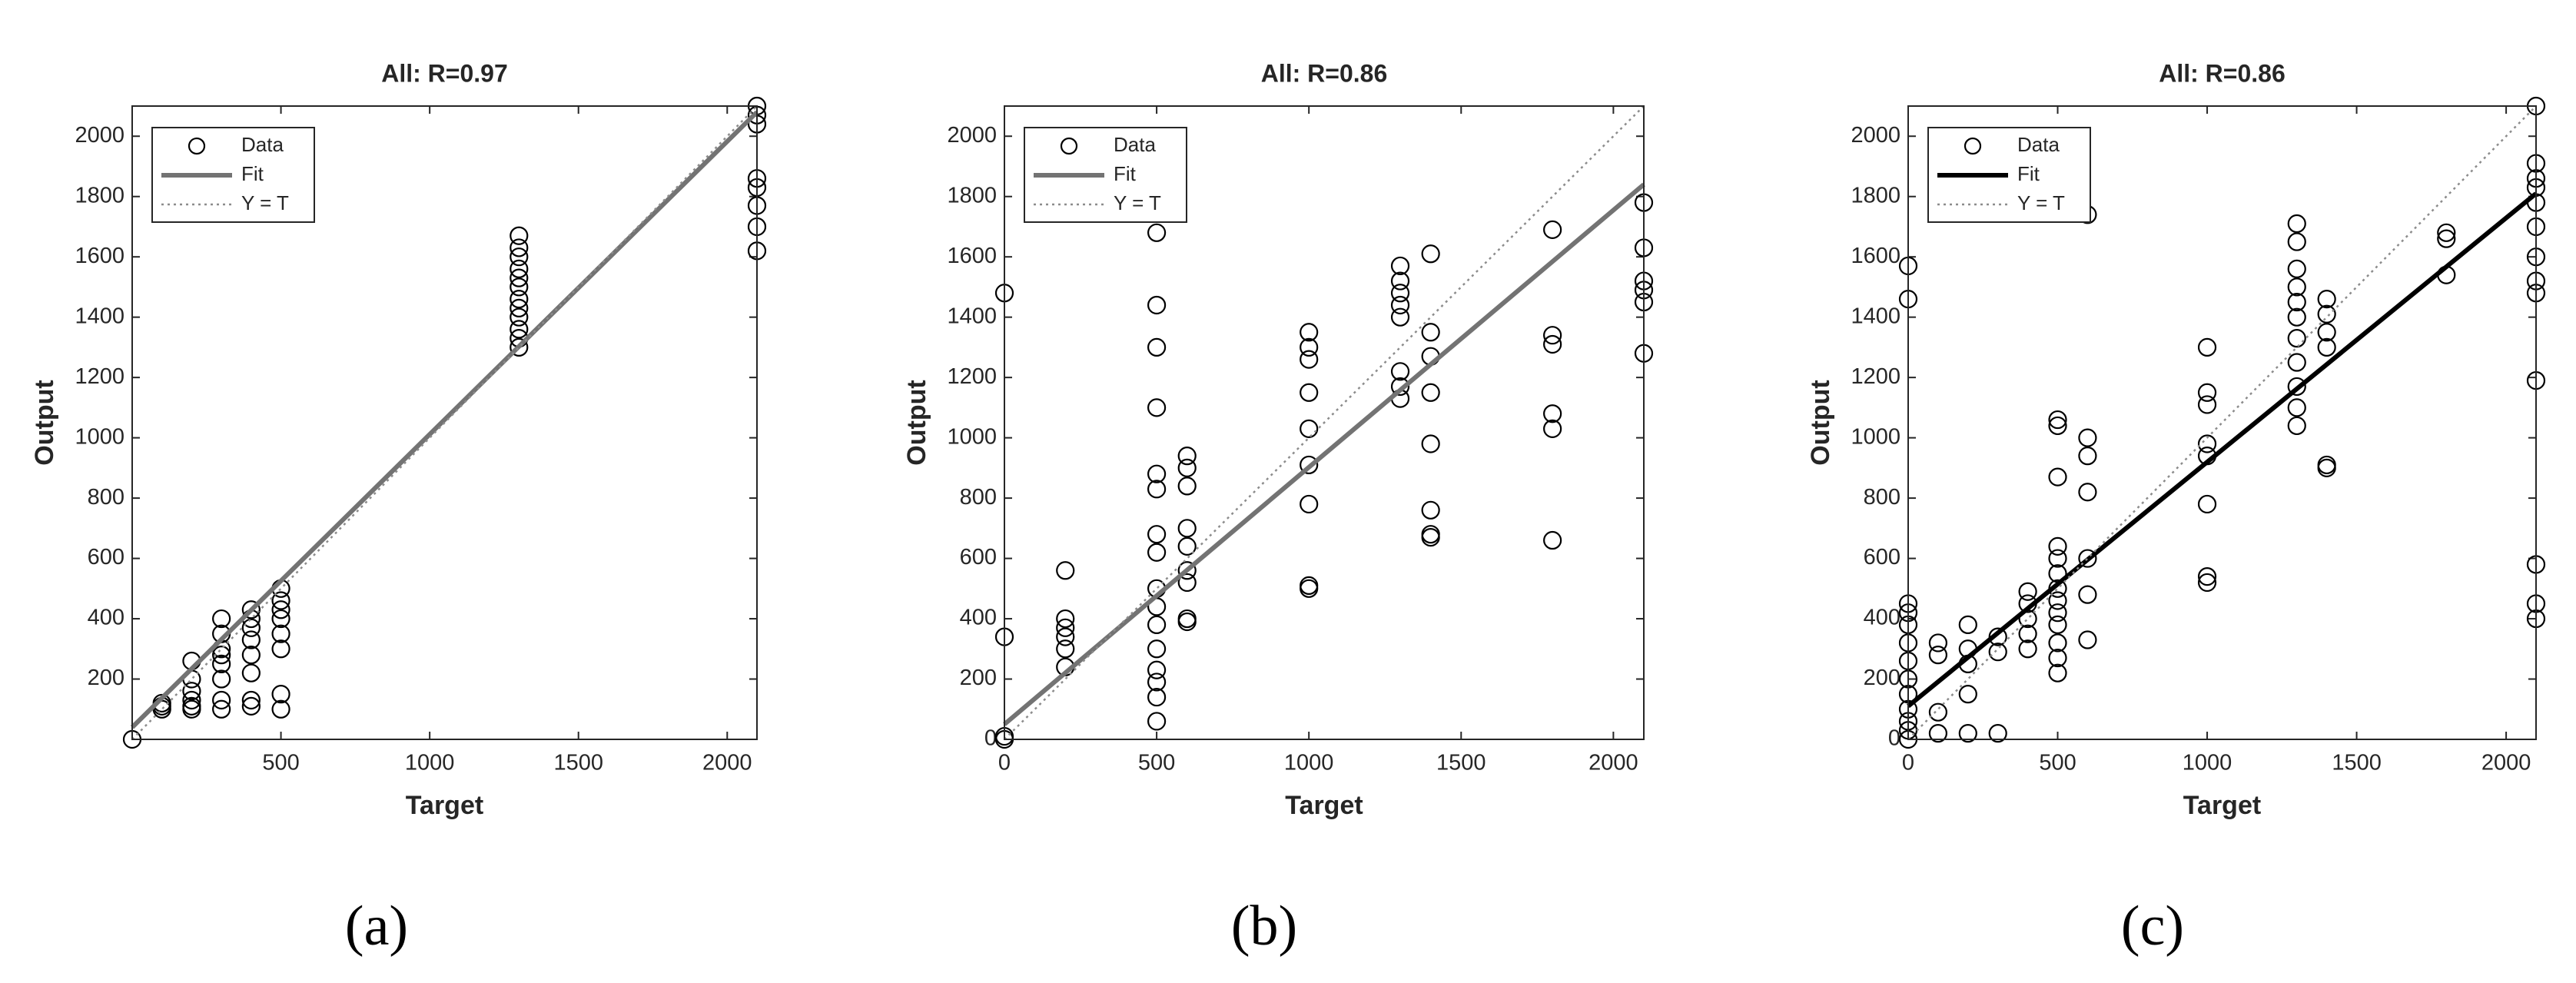  Describe the element at coordinates (99, 195) in the screenshot. I see `y-tick-label: 1800` at that location.